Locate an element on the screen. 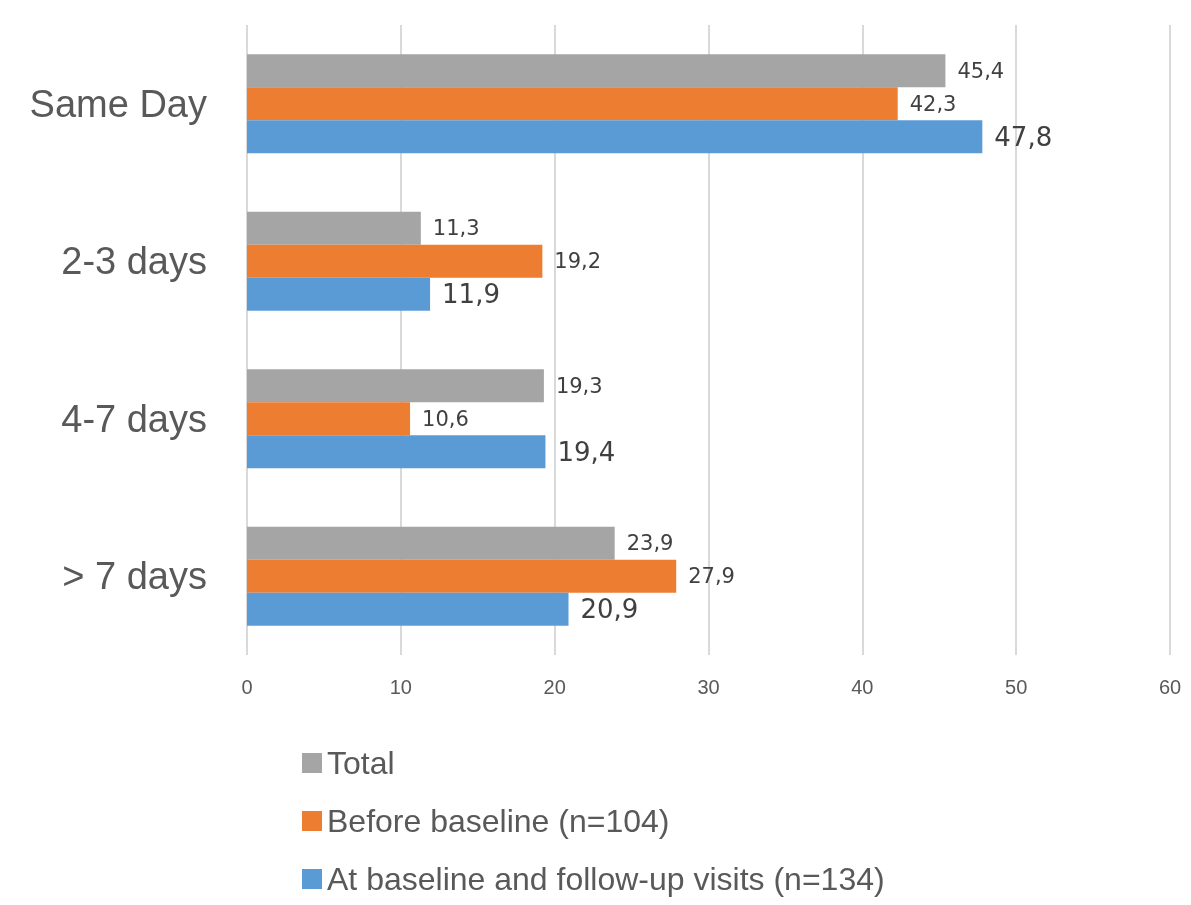  y-tick-label: Same Day is located at coordinates (118, 103).